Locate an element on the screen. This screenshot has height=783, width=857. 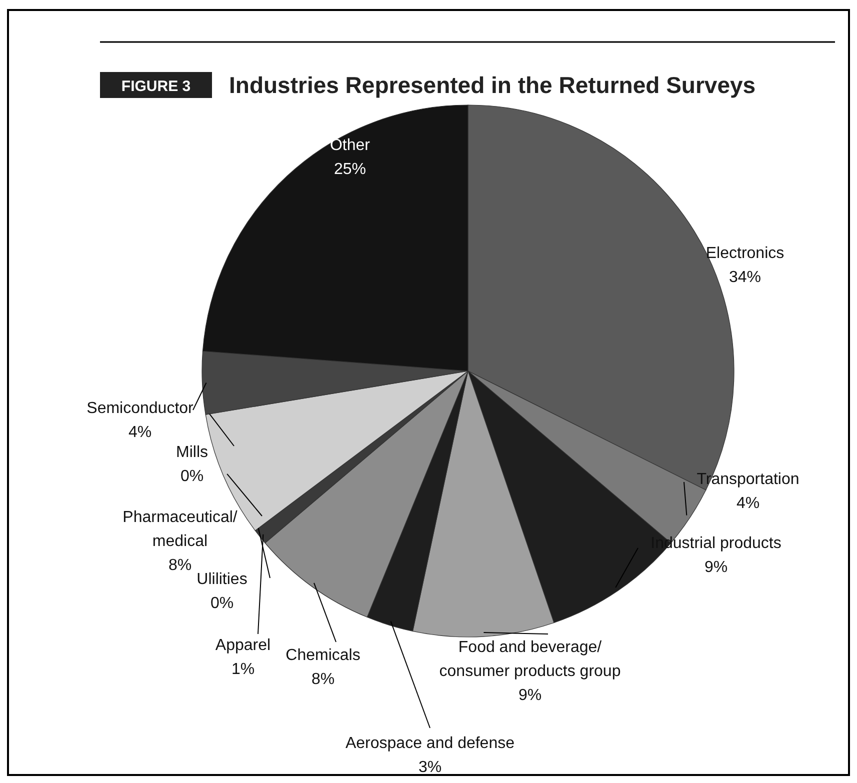
slice-label: Pharmaceutical/ medical is located at coordinates (180, 529).